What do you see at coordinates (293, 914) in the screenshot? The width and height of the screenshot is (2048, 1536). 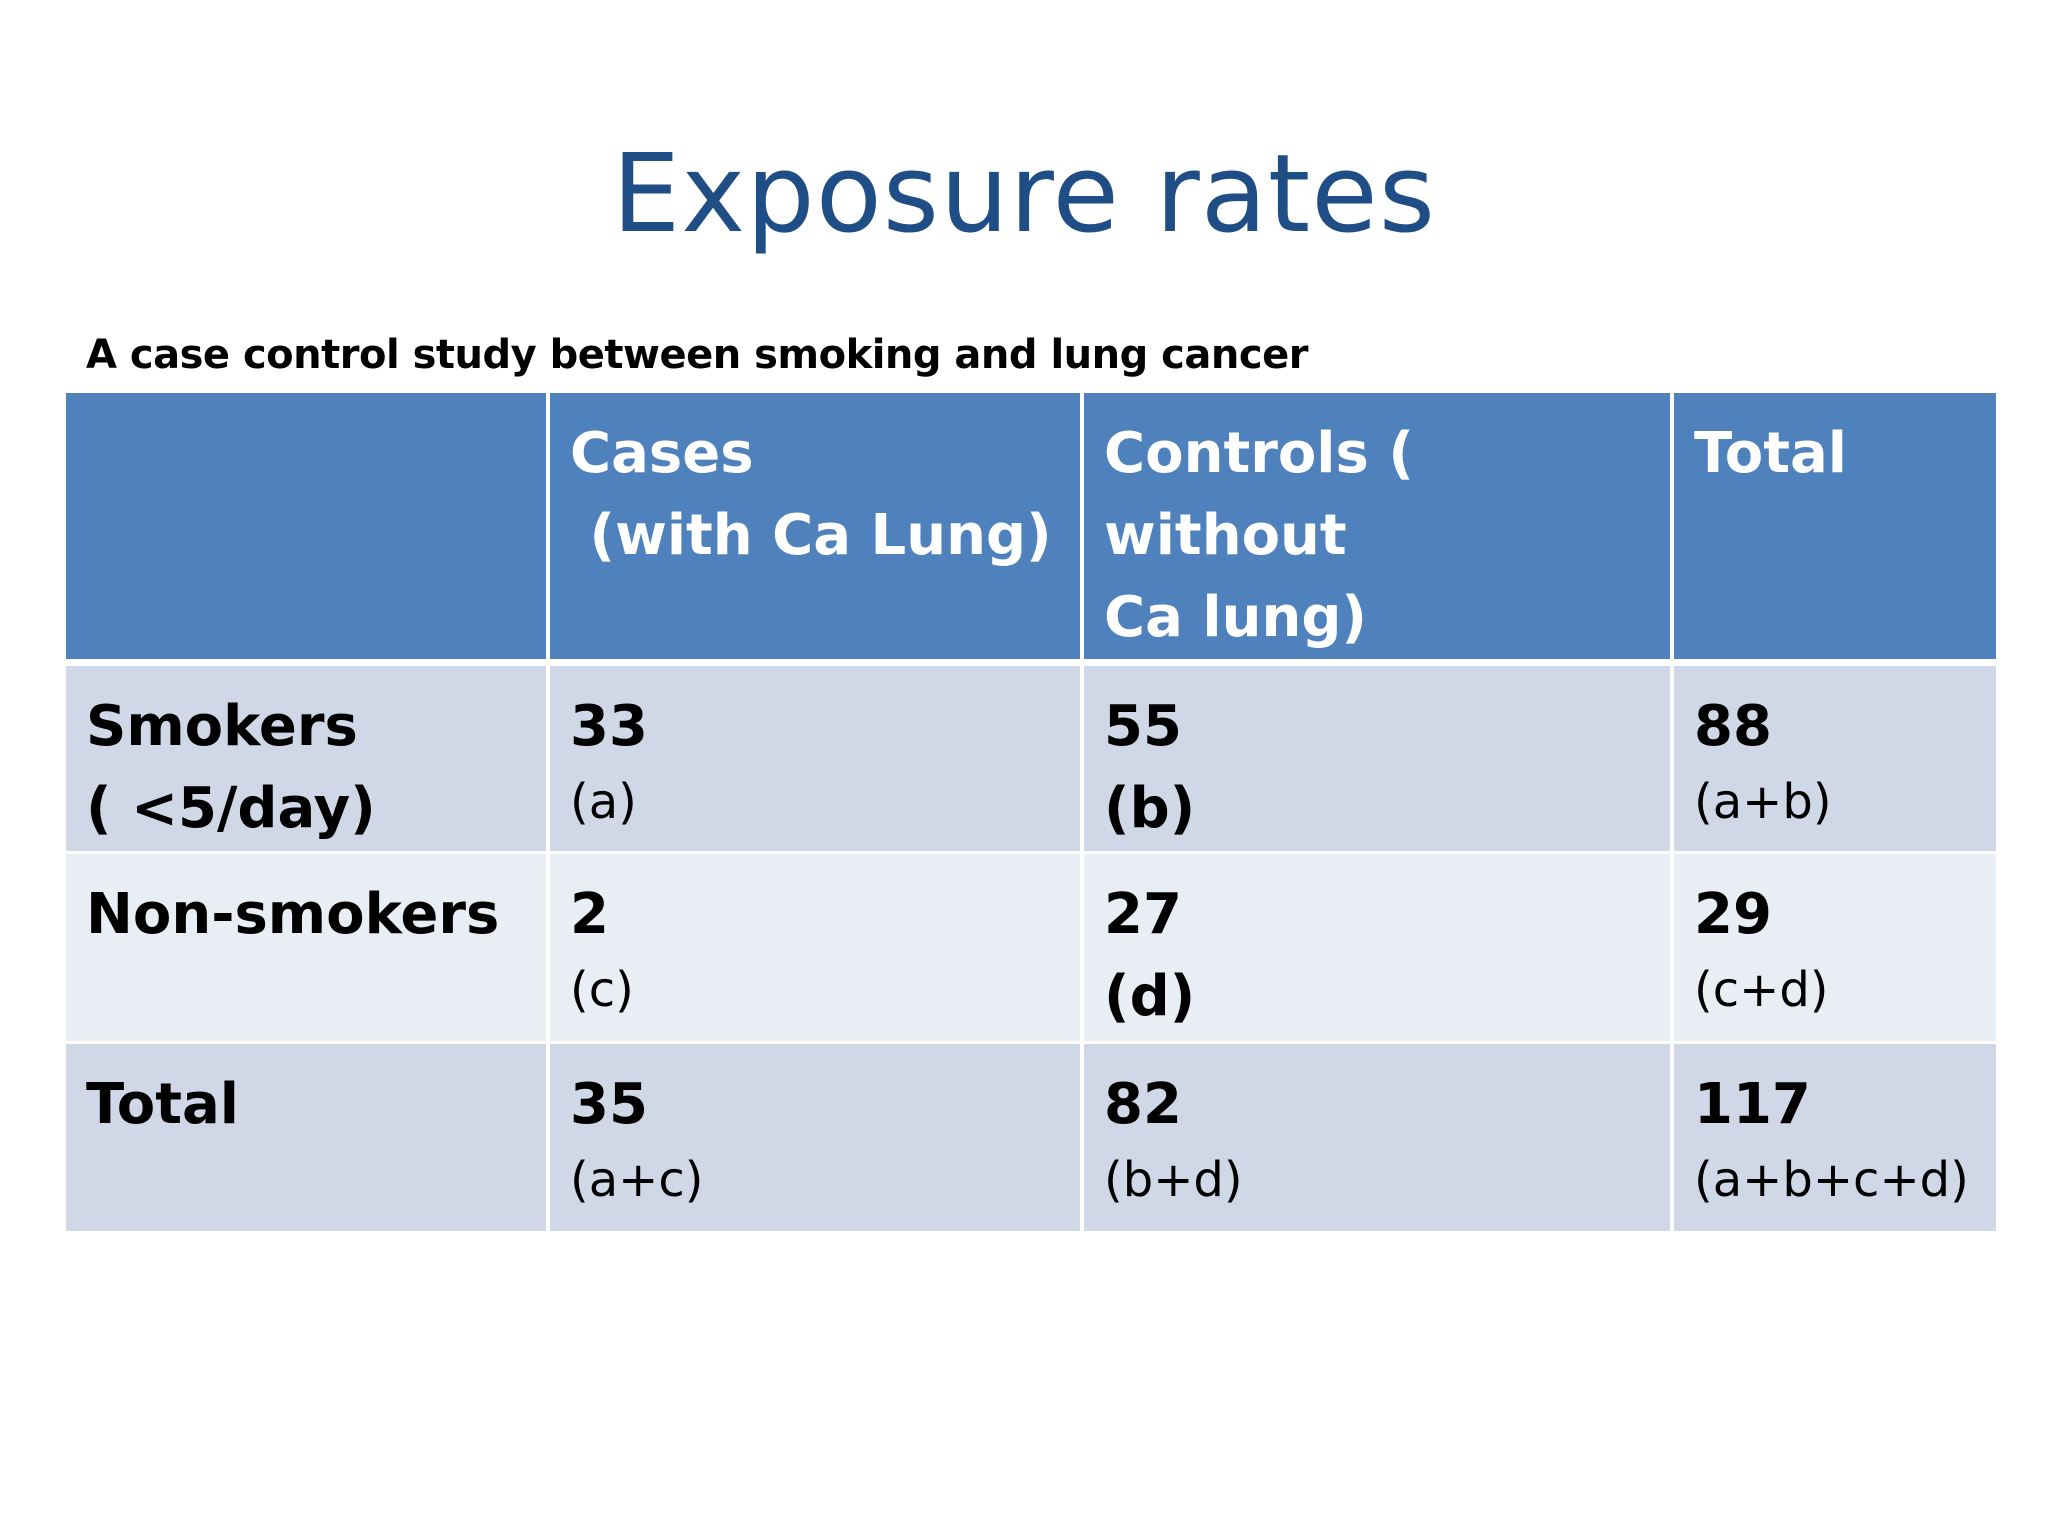 I see `row-label-line-1: Non-smokers` at bounding box center [293, 914].